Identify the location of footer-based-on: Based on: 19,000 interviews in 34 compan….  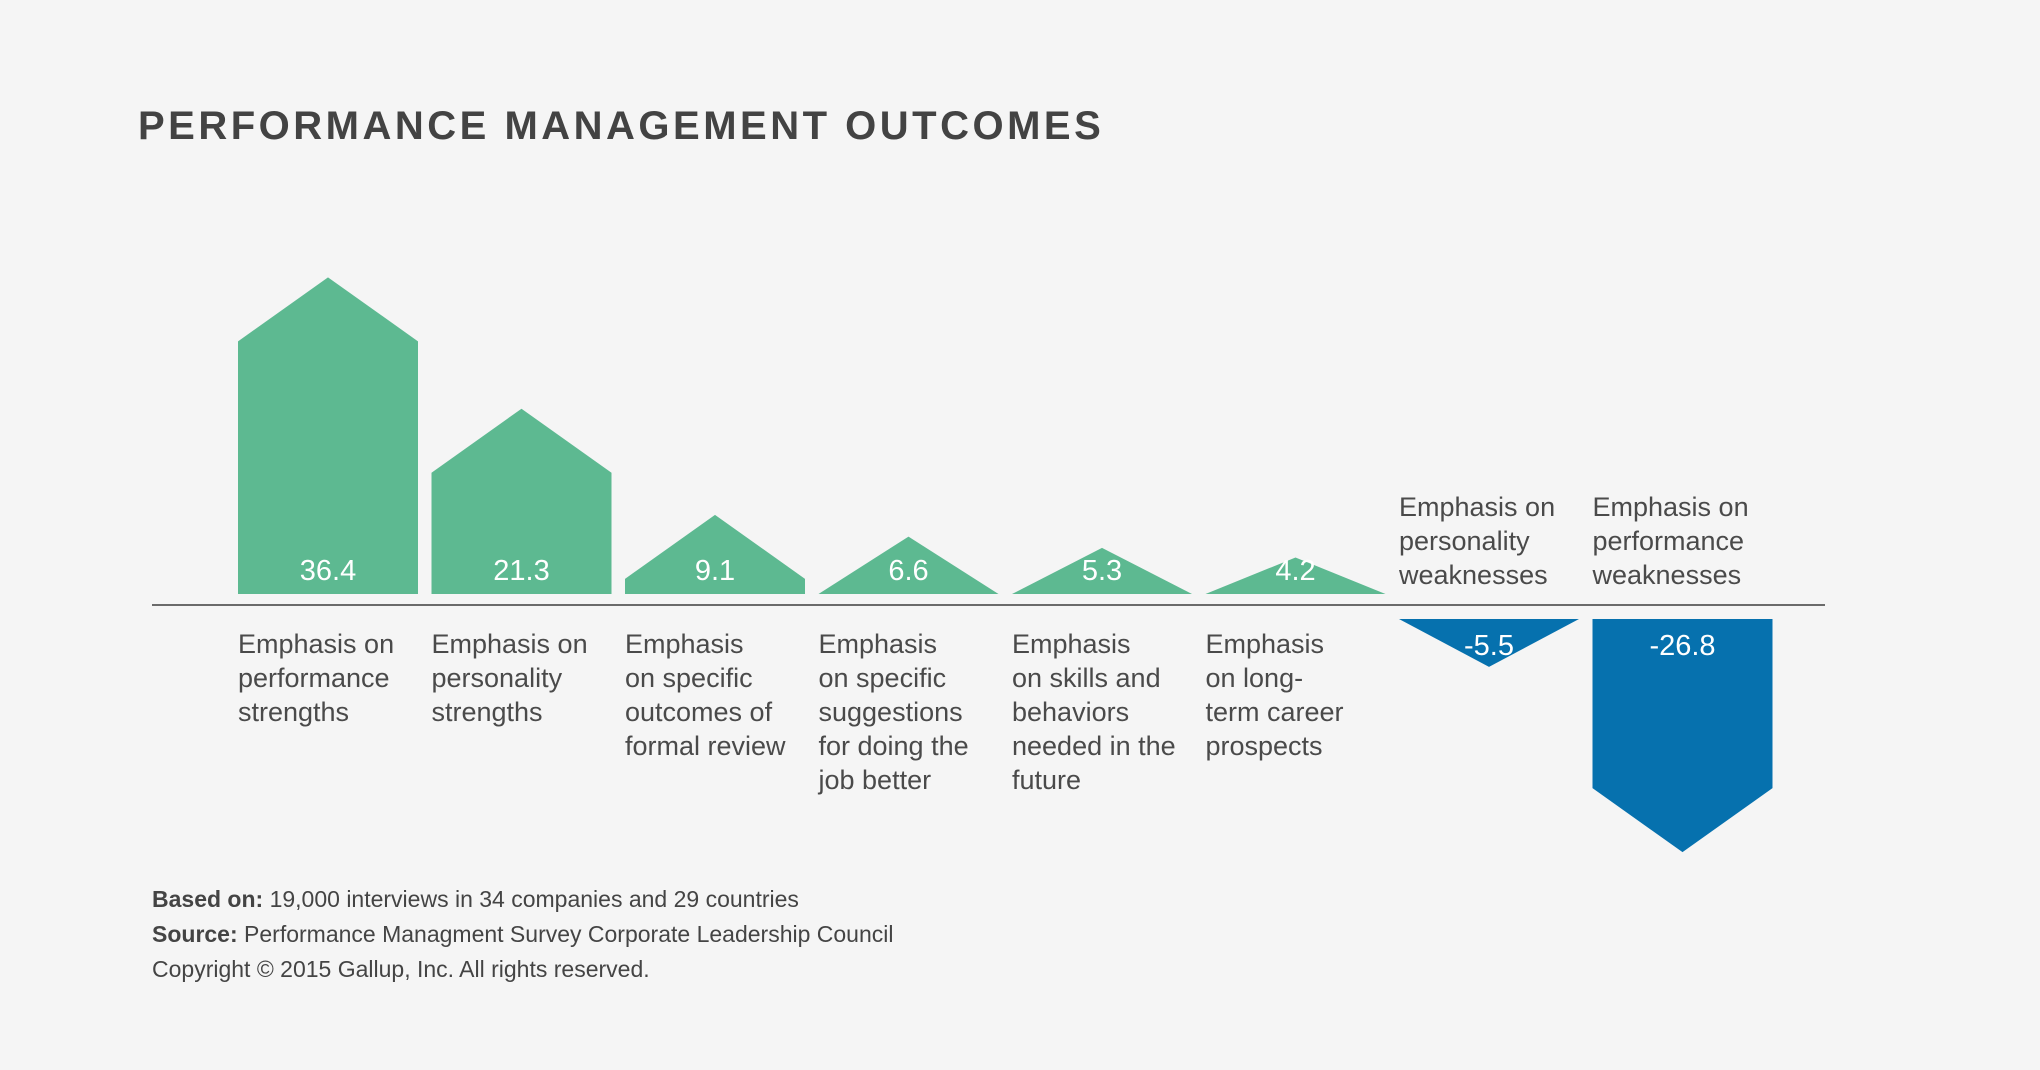
(522, 899).